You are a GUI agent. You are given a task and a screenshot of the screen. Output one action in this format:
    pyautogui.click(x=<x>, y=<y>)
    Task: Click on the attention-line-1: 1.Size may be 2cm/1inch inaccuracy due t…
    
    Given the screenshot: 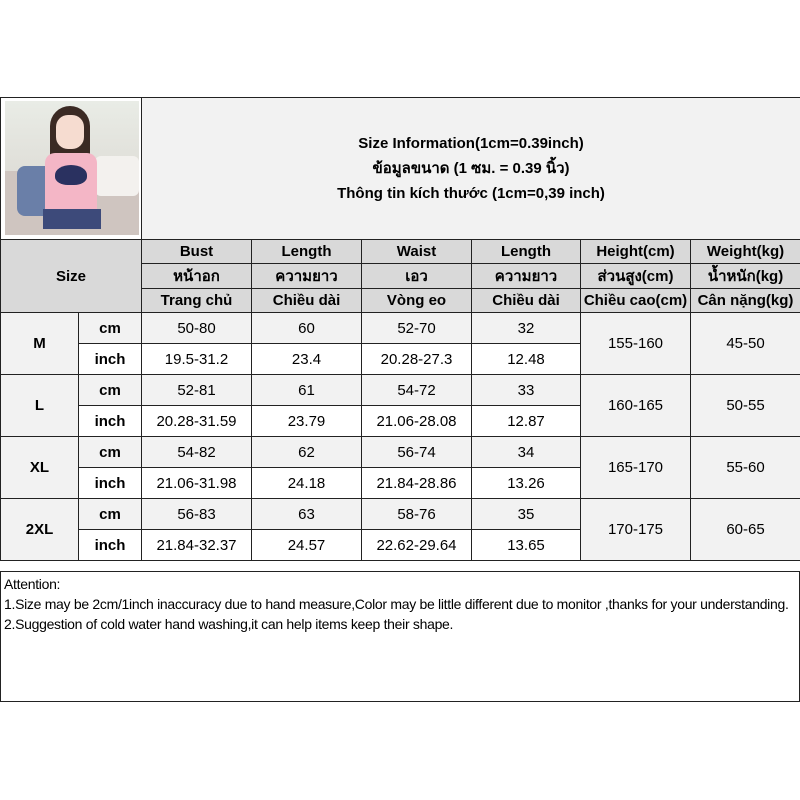 What is the action you would take?
    pyautogui.click(x=396, y=604)
    